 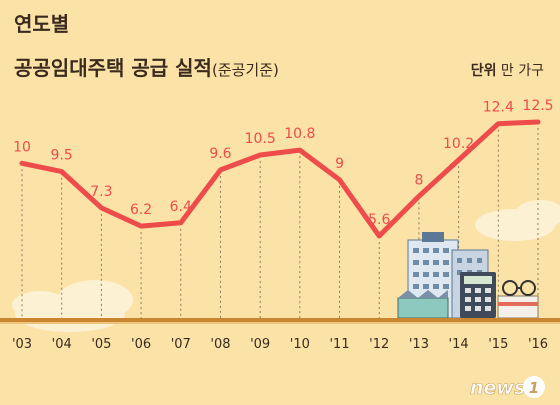 I want to click on data-label: 12.5, so click(x=537, y=106).